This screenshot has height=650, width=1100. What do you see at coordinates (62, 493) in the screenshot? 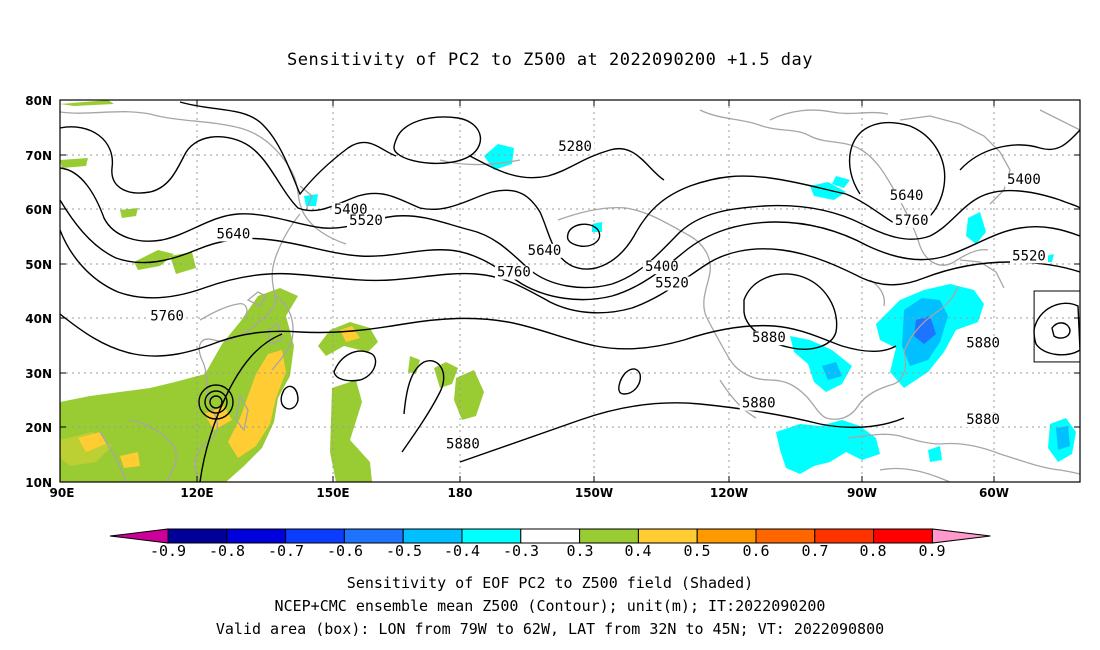
I see `lon-label: 90E` at bounding box center [62, 493].